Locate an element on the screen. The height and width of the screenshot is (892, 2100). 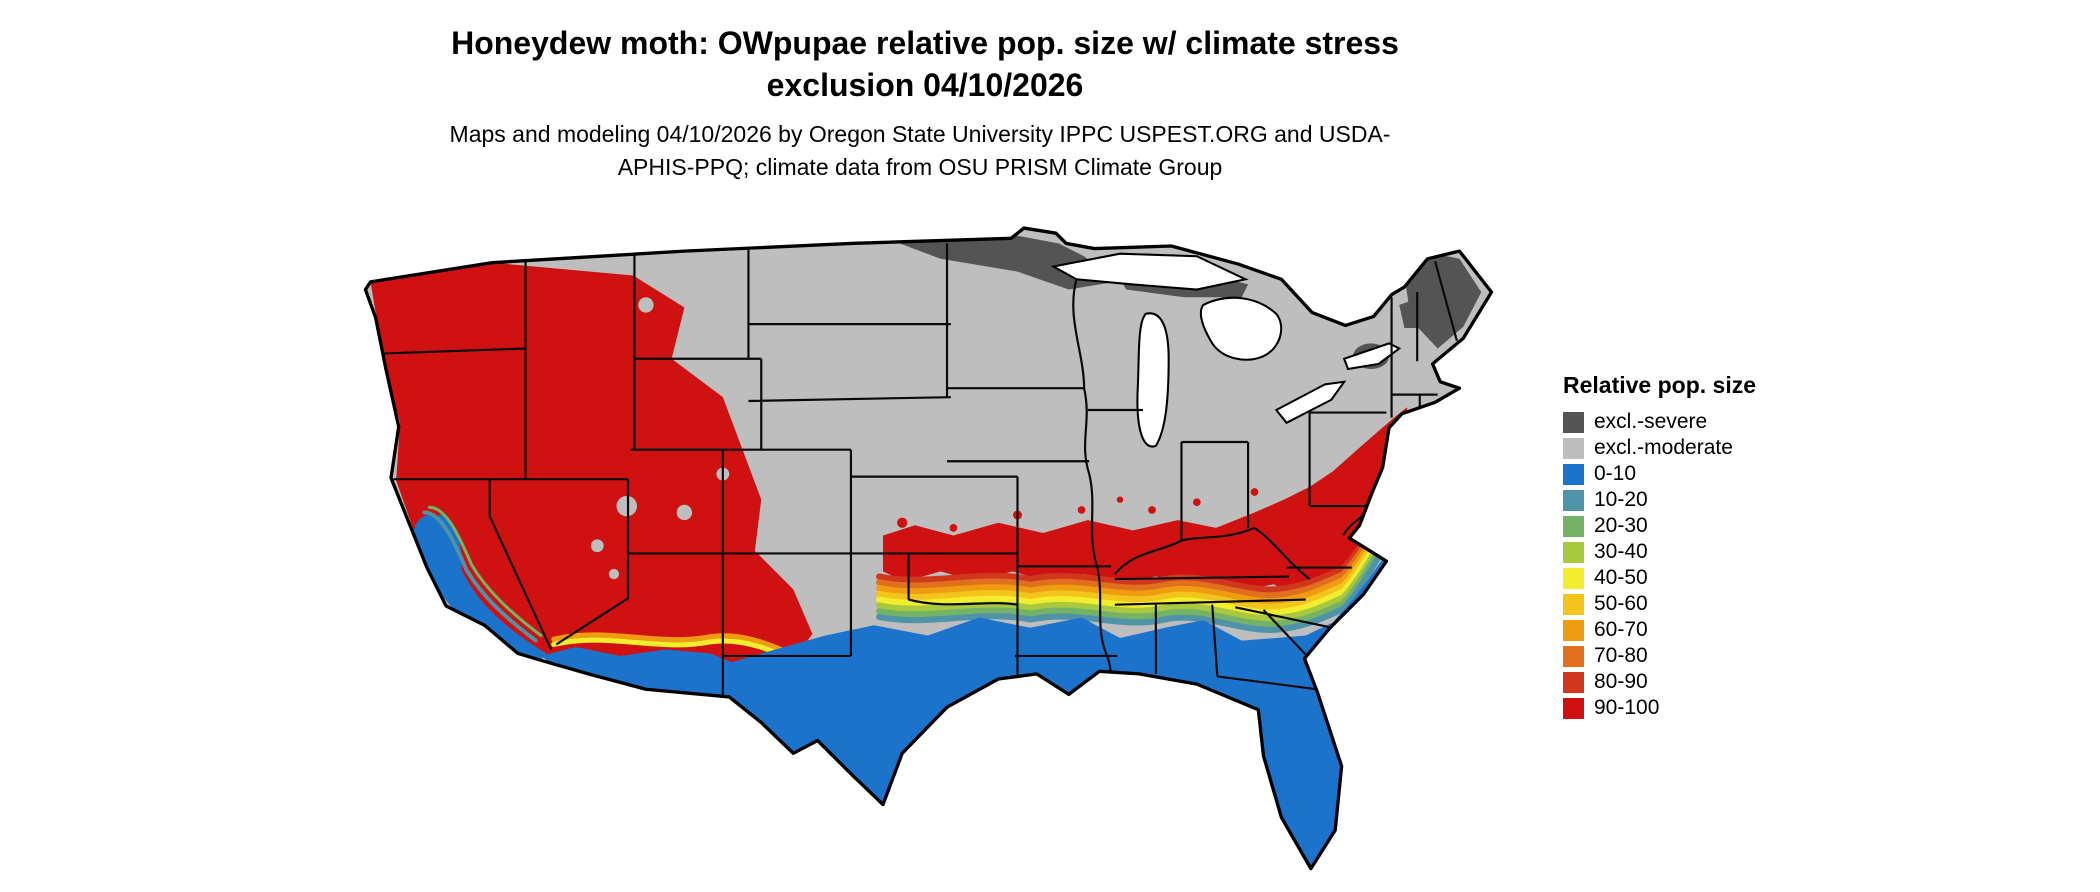
transition-bands is located at coordinates (1133, 566).